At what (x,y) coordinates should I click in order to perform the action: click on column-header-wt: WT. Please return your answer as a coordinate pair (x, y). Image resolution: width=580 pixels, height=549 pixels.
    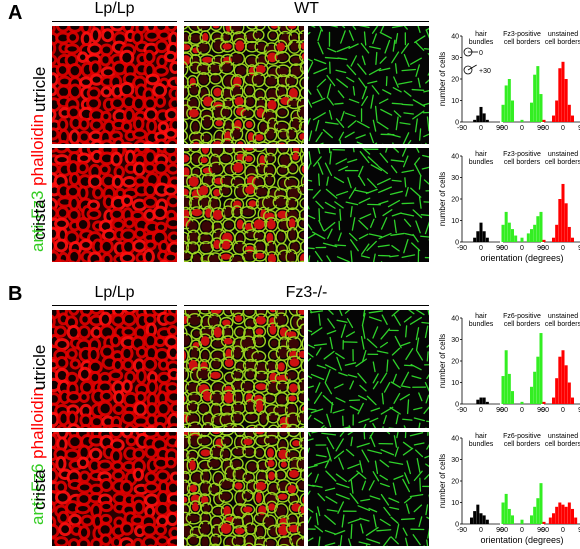
    Looking at the image, I should click on (306, 8).